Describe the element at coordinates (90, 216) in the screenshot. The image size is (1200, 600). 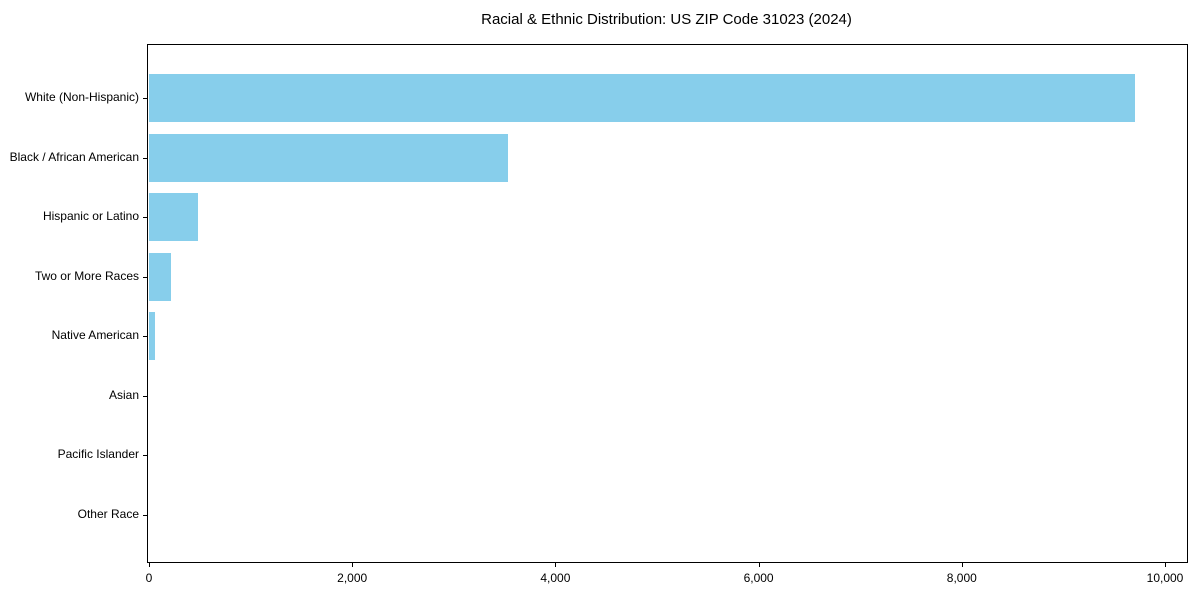
I see `y-tick-label: Hispanic or Latino` at that location.